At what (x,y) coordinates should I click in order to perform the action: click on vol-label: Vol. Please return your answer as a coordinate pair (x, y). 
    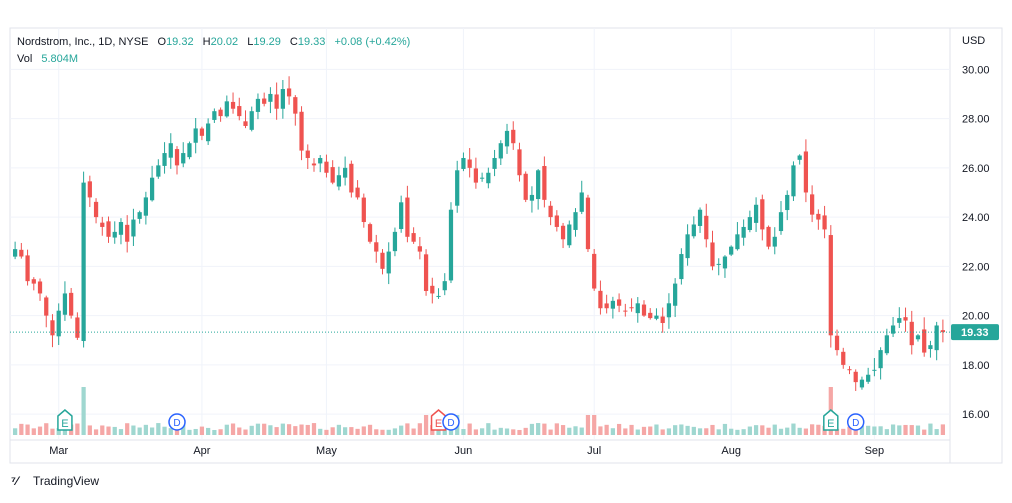
    Looking at the image, I should click on (24, 59).